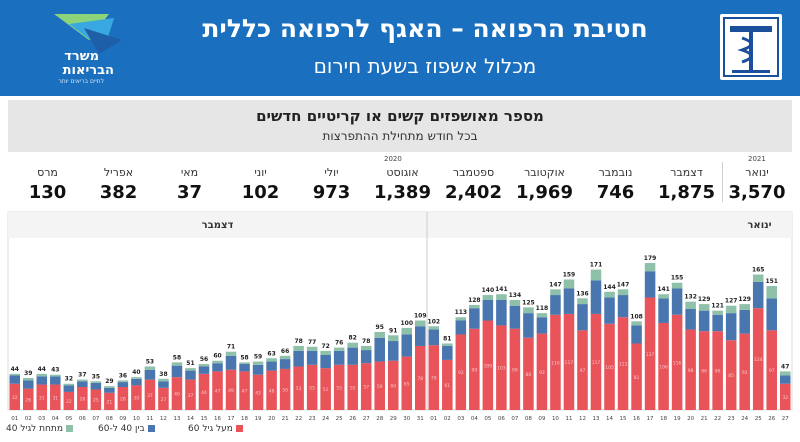 The image size is (800, 442). I want to click on x-tick-label: 22, so click(717, 419).